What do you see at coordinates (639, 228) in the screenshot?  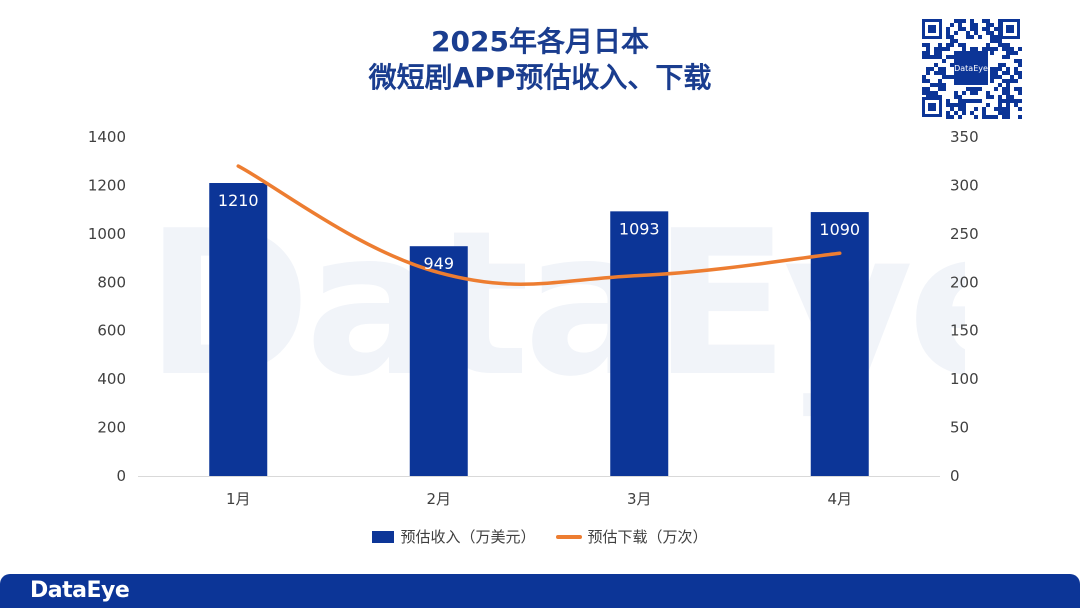 I see `bar-data-label: 1093` at bounding box center [639, 228].